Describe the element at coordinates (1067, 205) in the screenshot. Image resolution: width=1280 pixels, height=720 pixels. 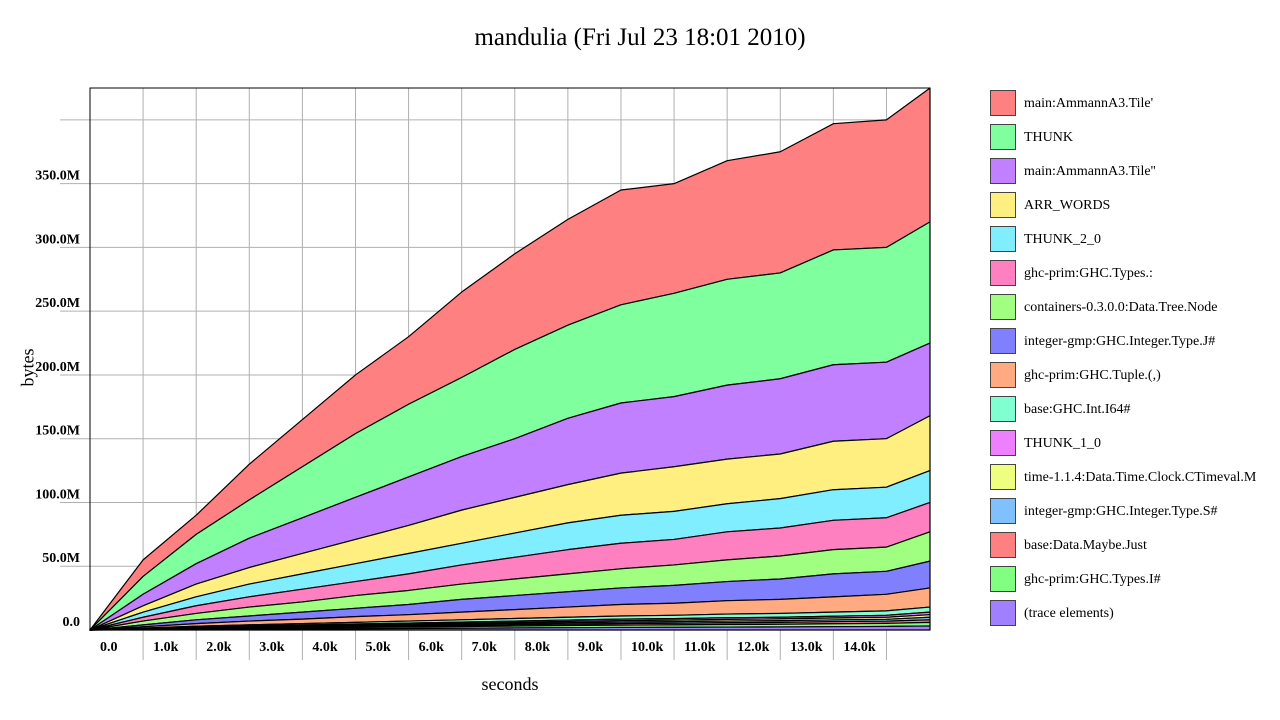
I see `legend-label: ARR_WORDS` at that location.